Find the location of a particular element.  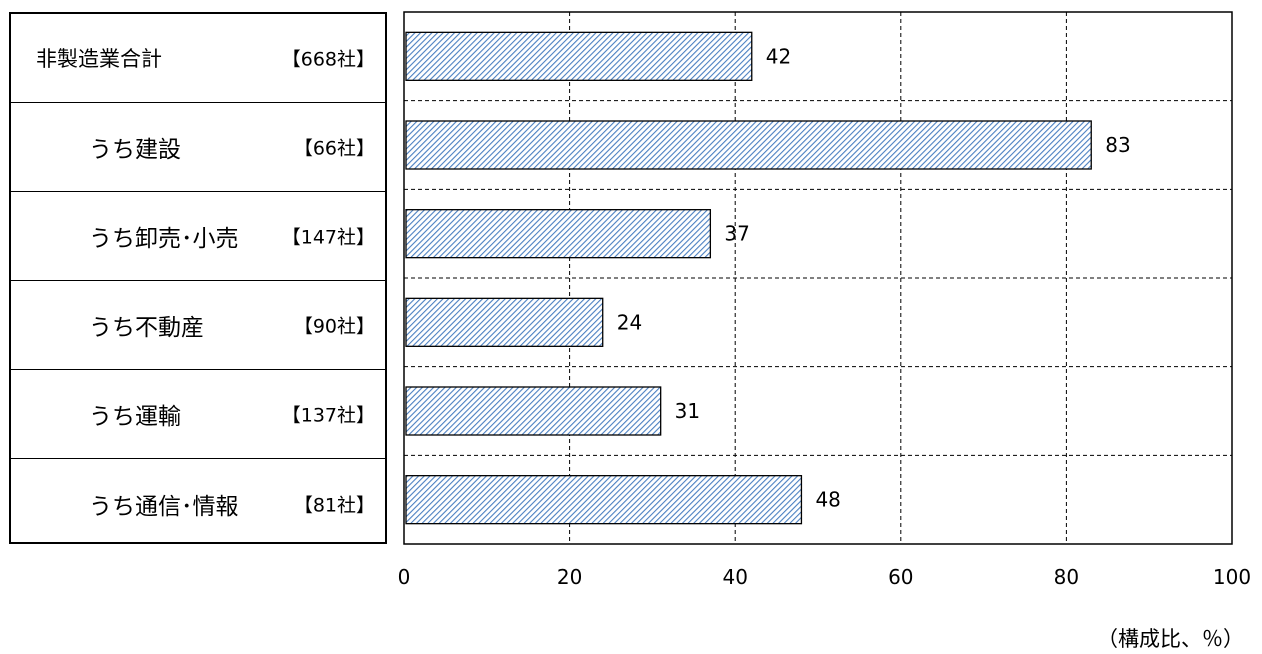

data-label: 48 is located at coordinates (827, 500).